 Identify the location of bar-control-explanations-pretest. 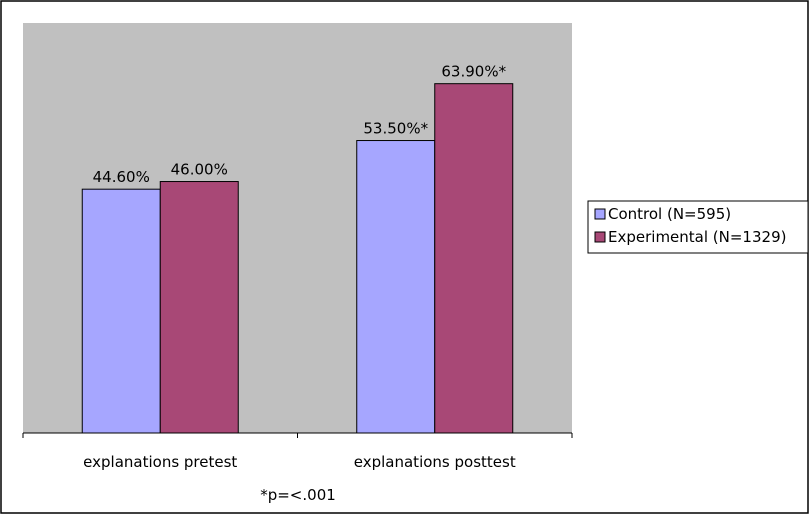
(121, 311).